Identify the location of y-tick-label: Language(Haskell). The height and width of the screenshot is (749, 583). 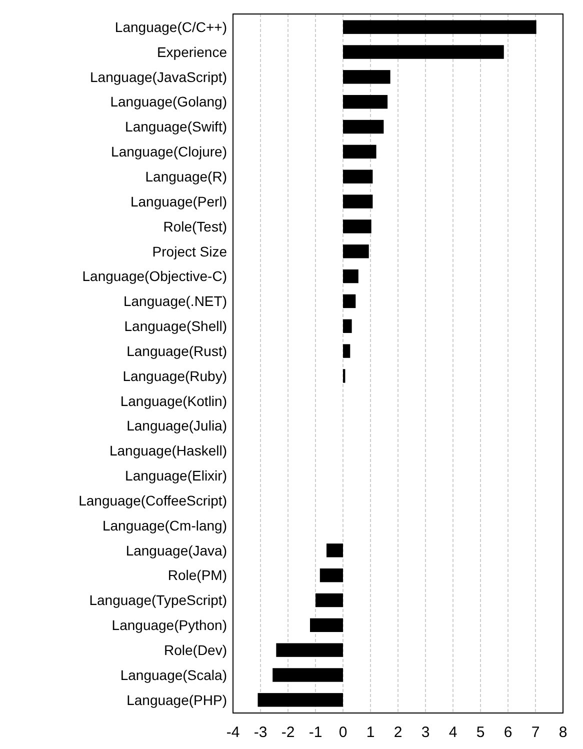
(168, 450).